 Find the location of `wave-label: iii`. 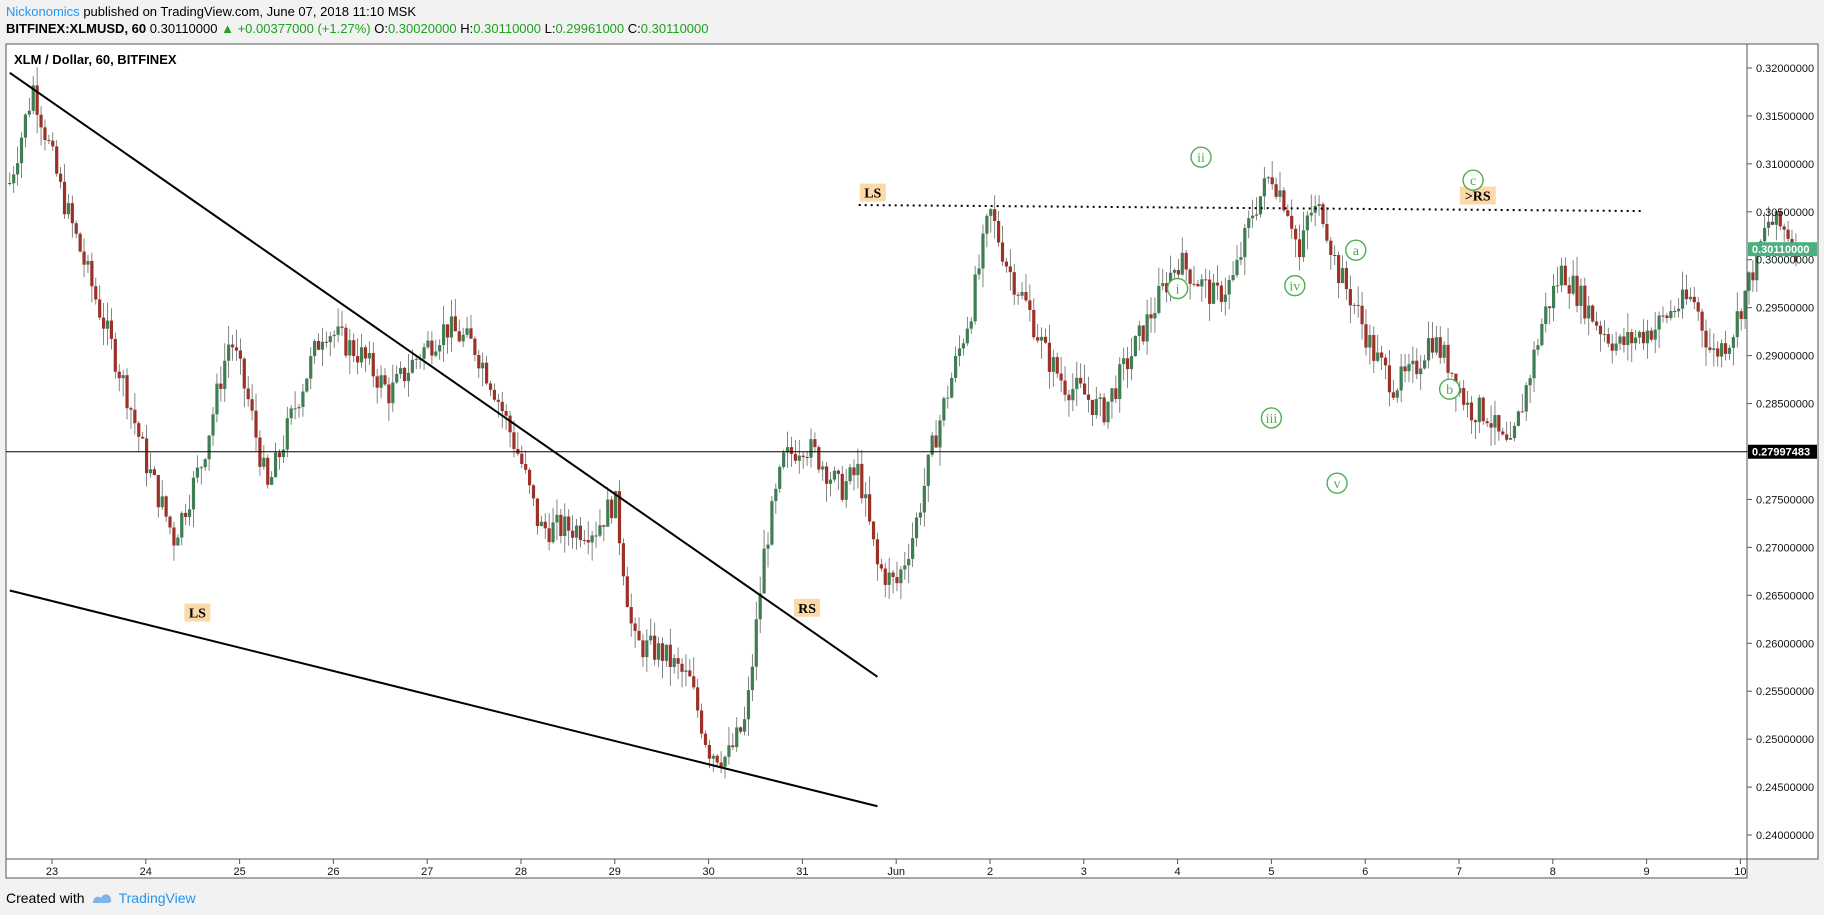

wave-label: iii is located at coordinates (1272, 419).